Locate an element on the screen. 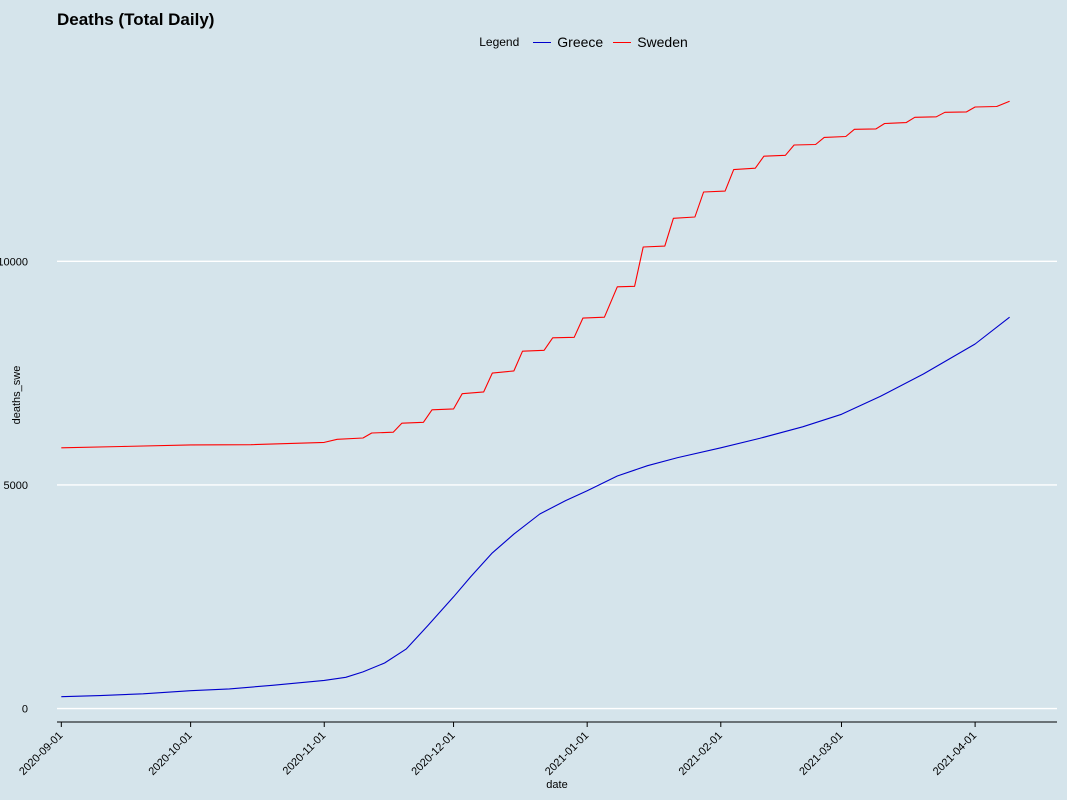  y-axis-title: deaths_swe is located at coordinates (17, 395).